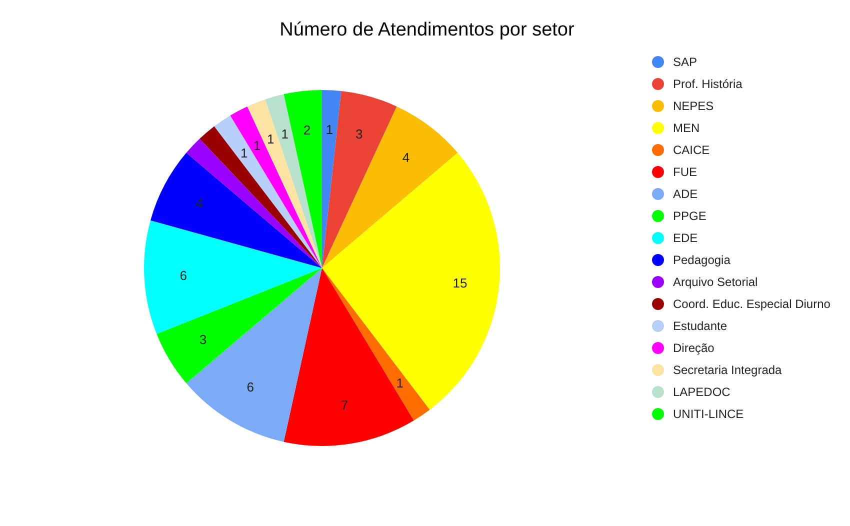 Image resolution: width=850 pixels, height=526 pixels. Describe the element at coordinates (344, 405) in the screenshot. I see `data-label: 7` at that location.